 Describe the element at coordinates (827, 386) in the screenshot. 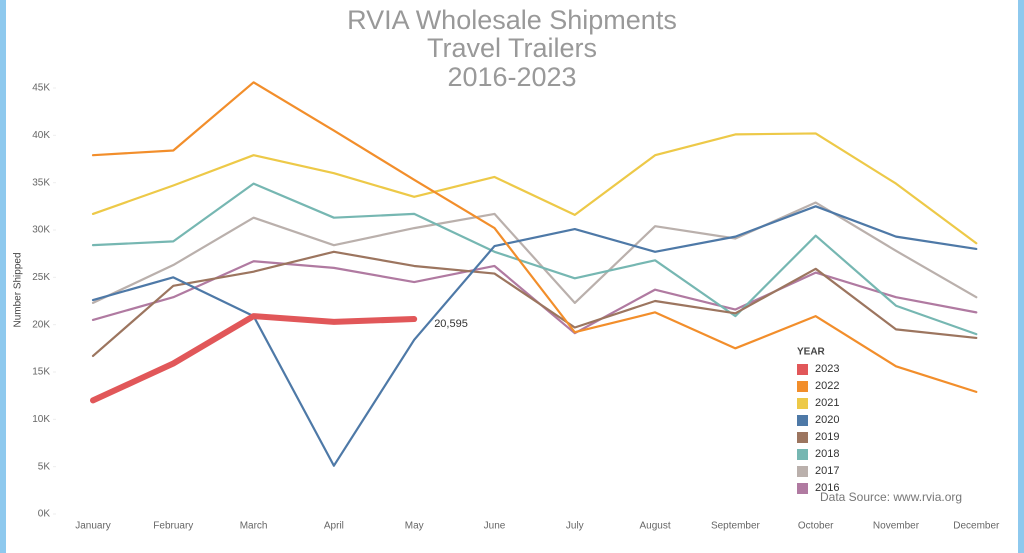

I see `legend-label: 2022` at that location.